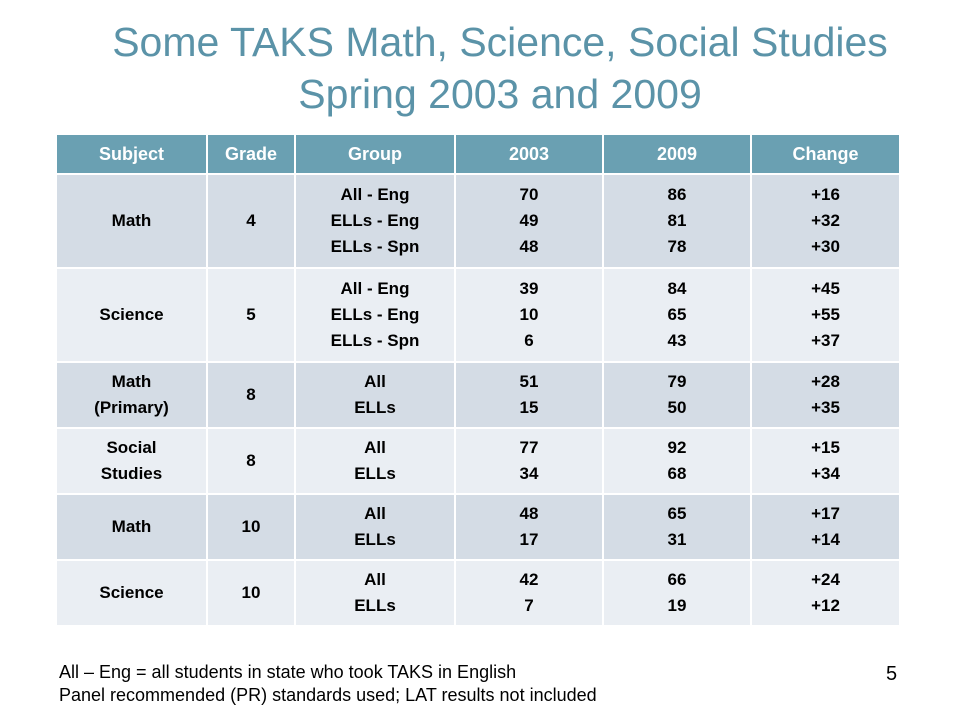  Describe the element at coordinates (500, 42) in the screenshot. I see `title-line-1: Some TAKS Math, Science, Social Studies` at that location.